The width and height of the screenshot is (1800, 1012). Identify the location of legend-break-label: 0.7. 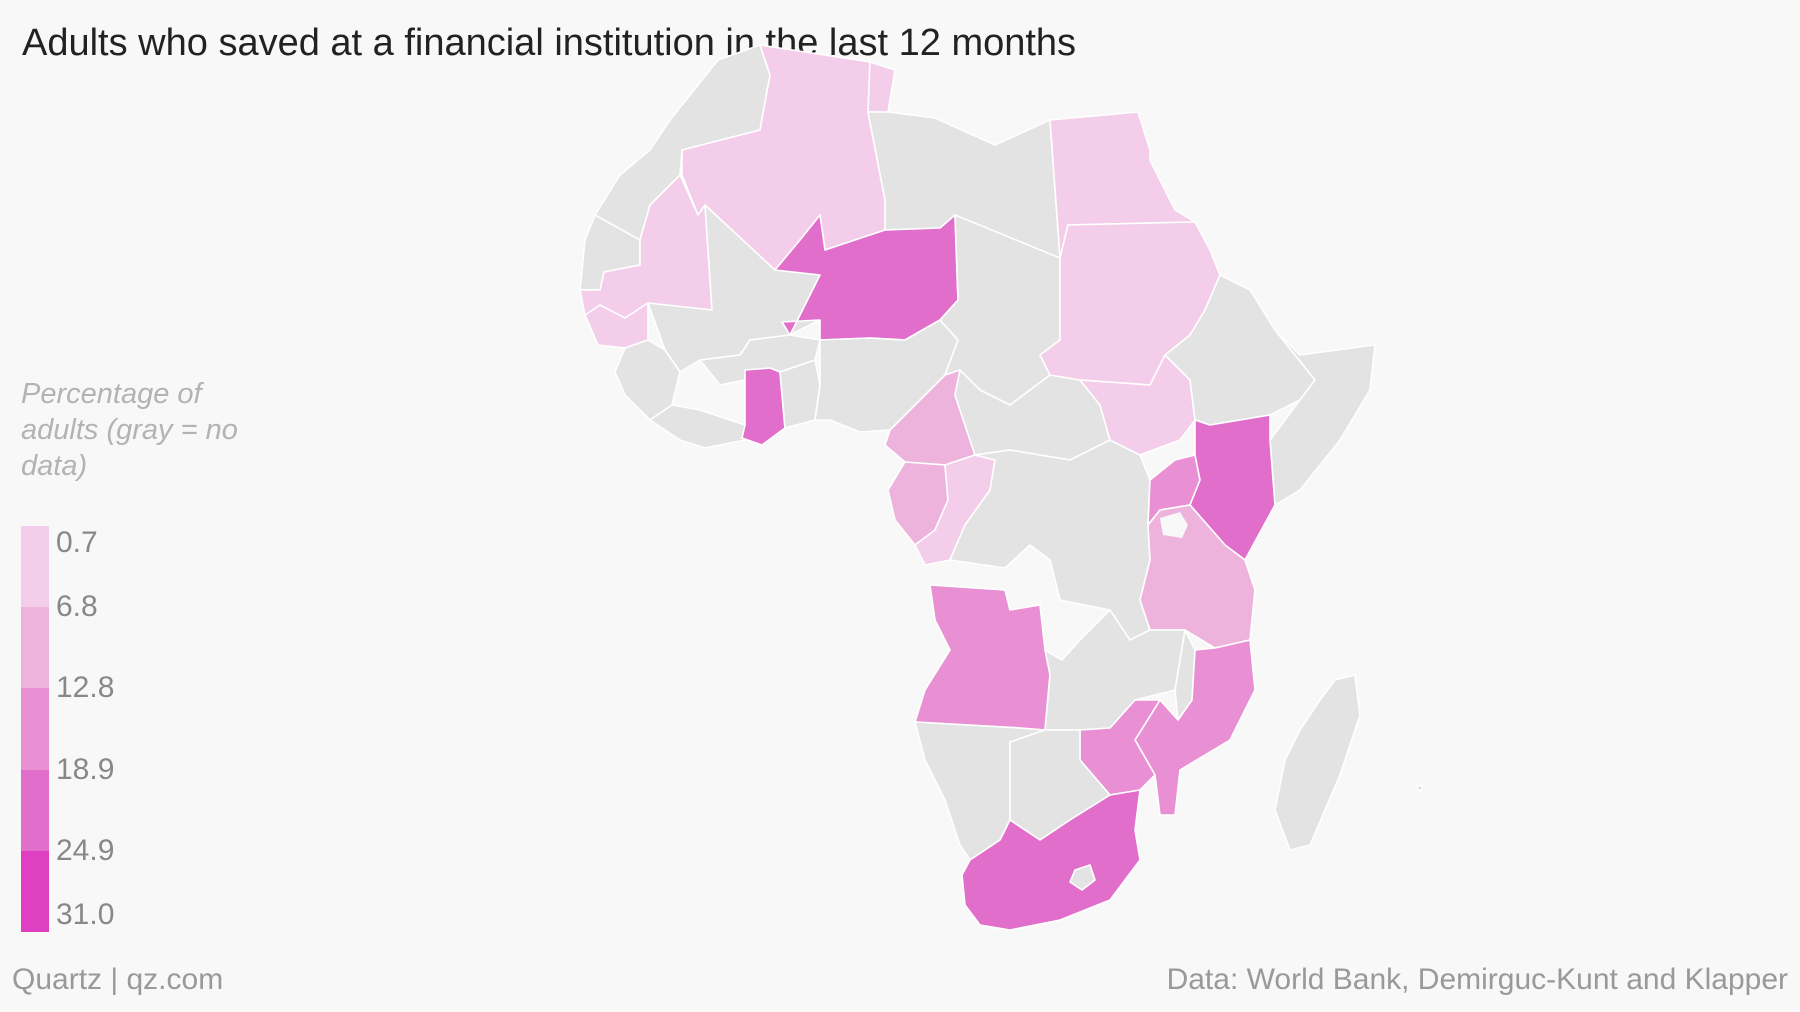
(77, 542).